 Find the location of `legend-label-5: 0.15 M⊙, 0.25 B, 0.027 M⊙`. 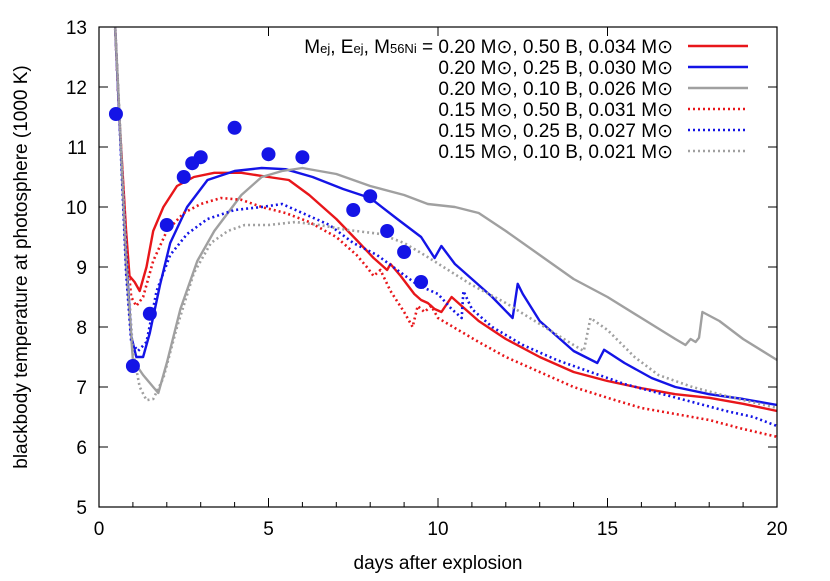

legend-label-5: 0.15 M⊙, 0.25 B, 0.027 M⊙ is located at coordinates (555, 131).